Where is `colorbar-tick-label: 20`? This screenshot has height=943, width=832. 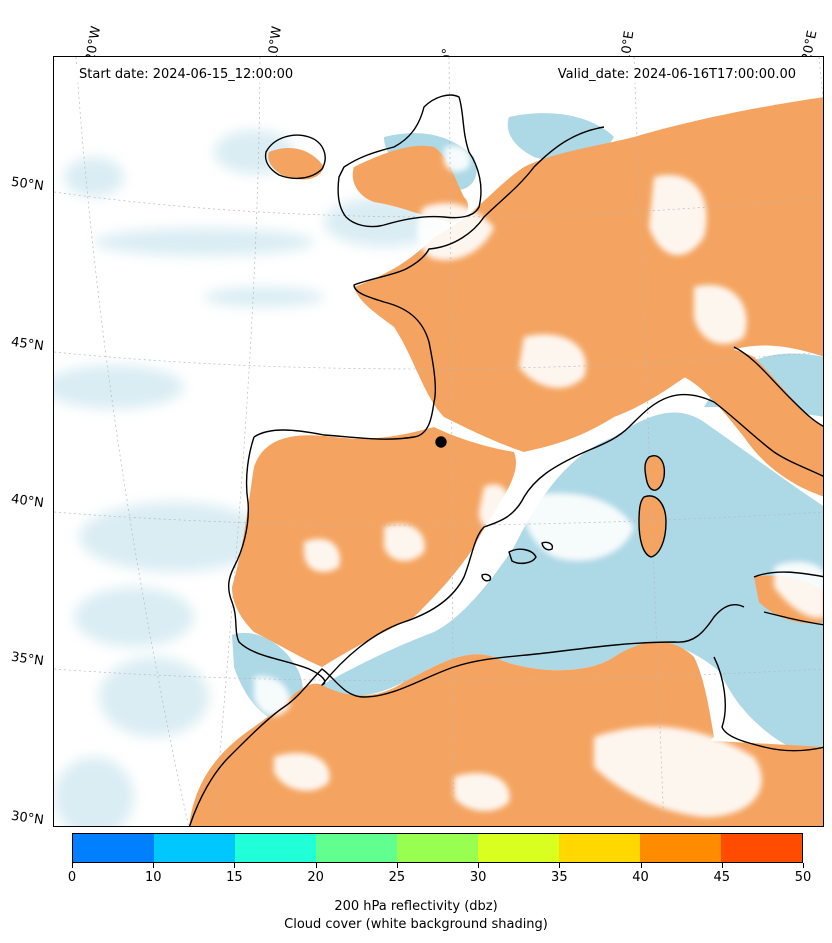
colorbar-tick-label: 20 is located at coordinates (315, 877).